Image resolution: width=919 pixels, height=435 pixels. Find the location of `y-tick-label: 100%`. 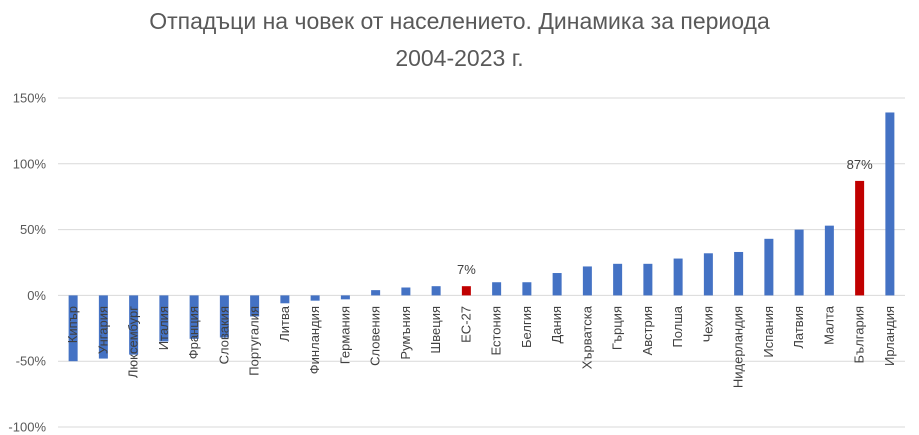

y-tick-label: 100% is located at coordinates (30, 163).